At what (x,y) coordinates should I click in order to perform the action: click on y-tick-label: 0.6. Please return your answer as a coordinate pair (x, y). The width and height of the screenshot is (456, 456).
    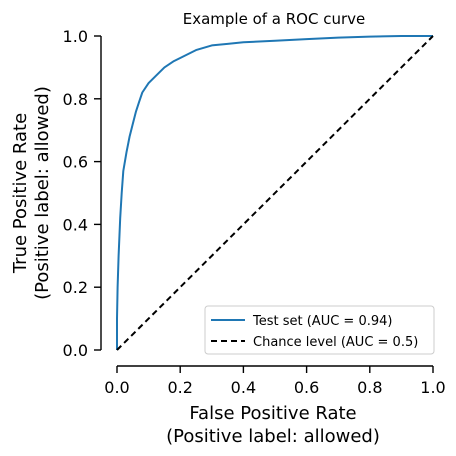
    Looking at the image, I should click on (75, 162).